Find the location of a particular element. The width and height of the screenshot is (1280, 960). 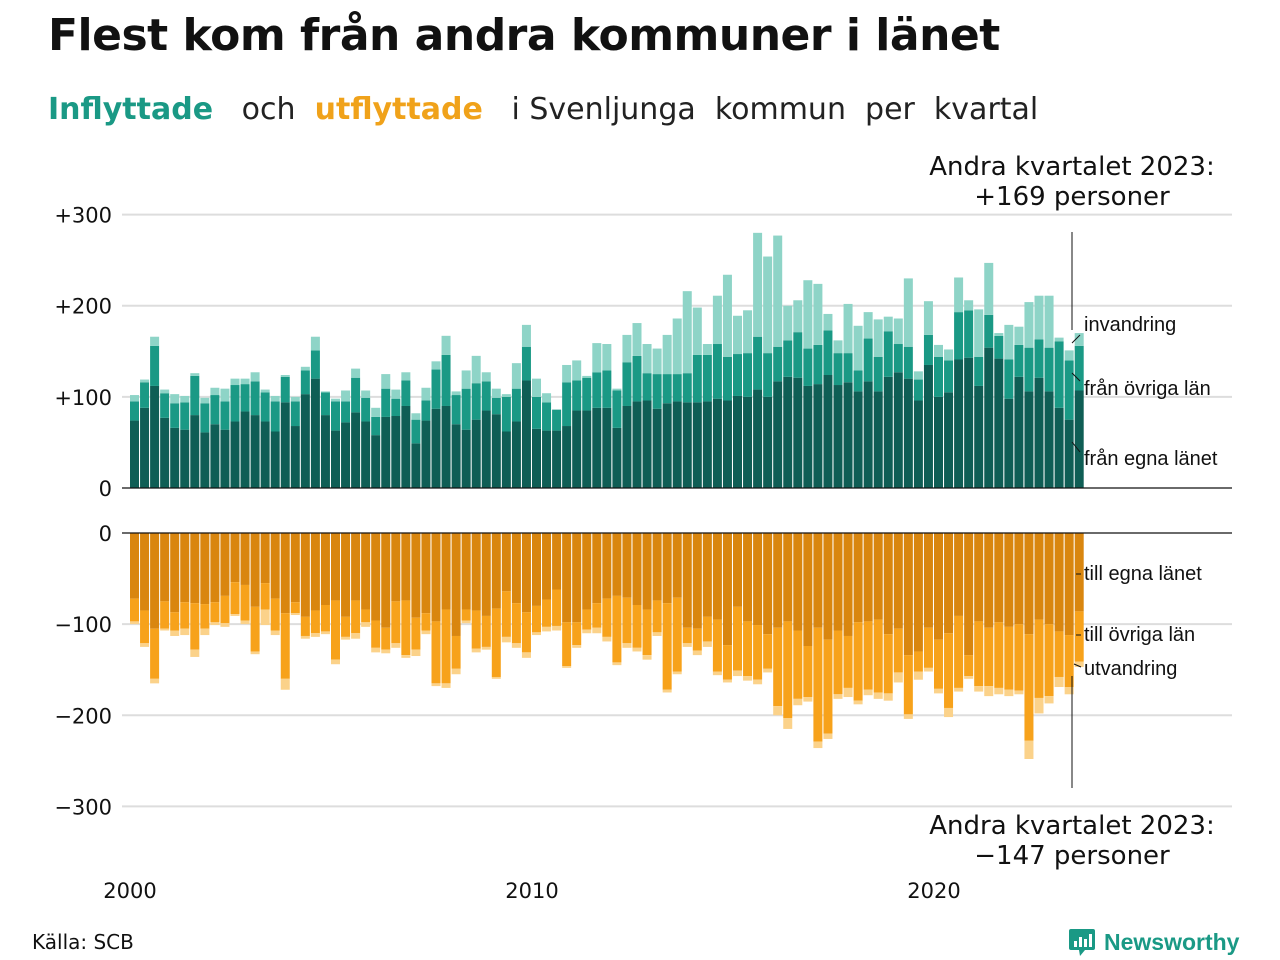

newsworthy-logo: Newsworthy is located at coordinates (1153, 942).